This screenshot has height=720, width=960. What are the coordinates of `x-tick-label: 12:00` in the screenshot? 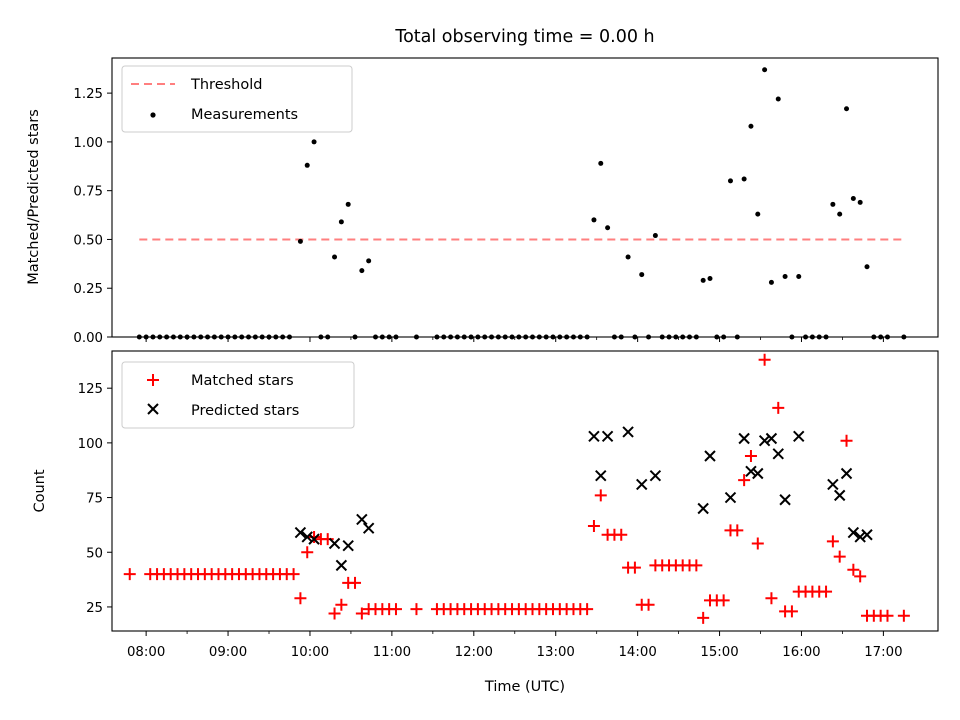 It's located at (474, 652).